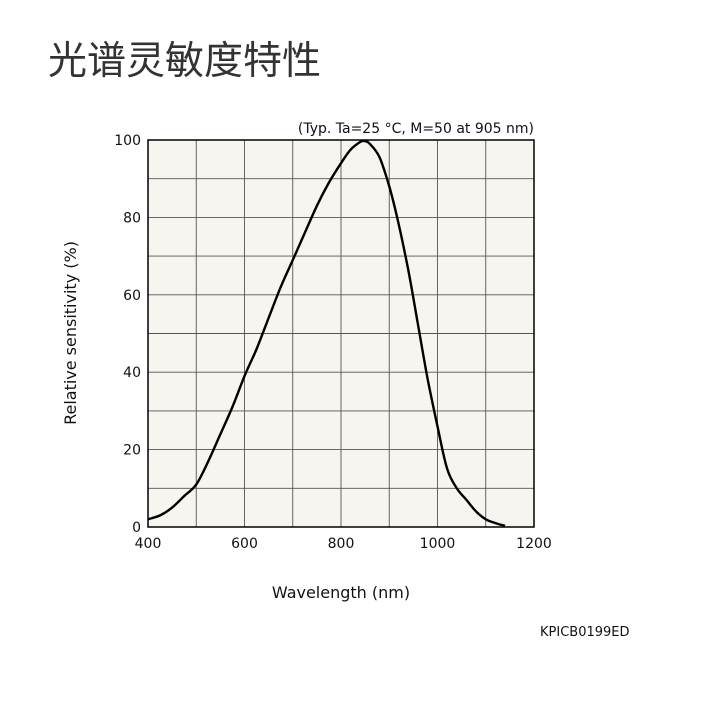 The width and height of the screenshot is (708, 708). What do you see at coordinates (132, 451) in the screenshot?
I see `y-tick-label: 20` at bounding box center [132, 451].